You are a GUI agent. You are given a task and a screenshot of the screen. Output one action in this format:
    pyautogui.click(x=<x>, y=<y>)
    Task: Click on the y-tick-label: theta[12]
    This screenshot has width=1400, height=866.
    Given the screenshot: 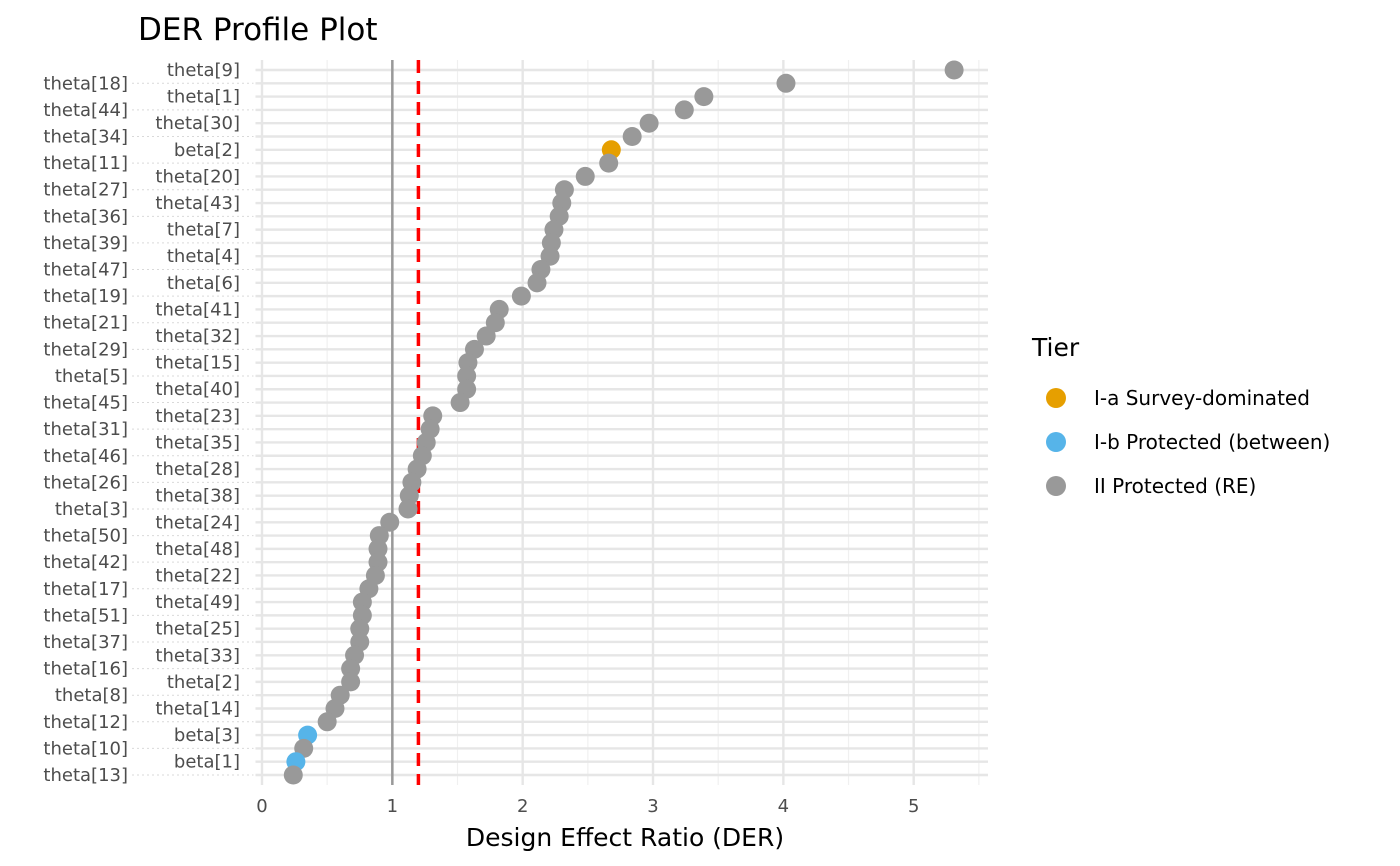 What is the action you would take?
    pyautogui.click(x=85, y=722)
    